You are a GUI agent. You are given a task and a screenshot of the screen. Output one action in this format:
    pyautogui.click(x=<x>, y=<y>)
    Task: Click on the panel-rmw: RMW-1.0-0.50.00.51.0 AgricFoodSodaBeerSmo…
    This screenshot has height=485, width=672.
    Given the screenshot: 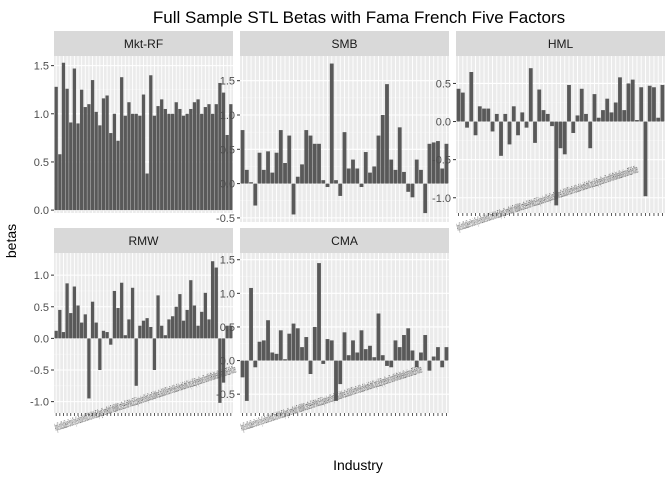 What is the action you would take?
    pyautogui.click(x=134, y=331)
    